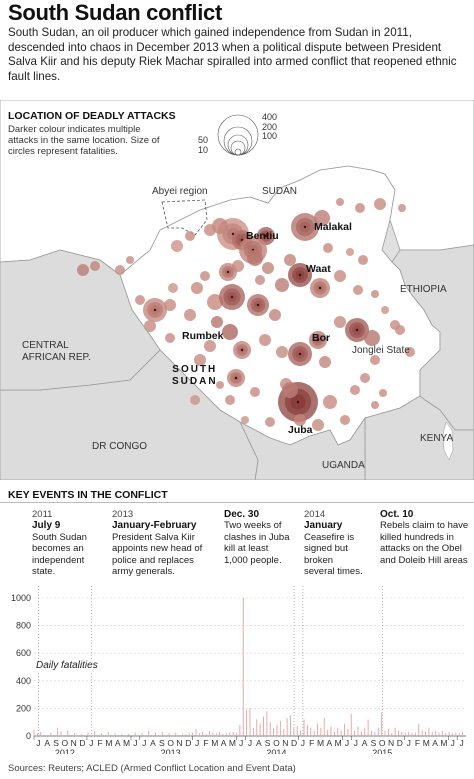 The height and width of the screenshot is (779, 474). Describe the element at coordinates (276, 751) in the screenshot. I see `year-label: 2014` at that location.